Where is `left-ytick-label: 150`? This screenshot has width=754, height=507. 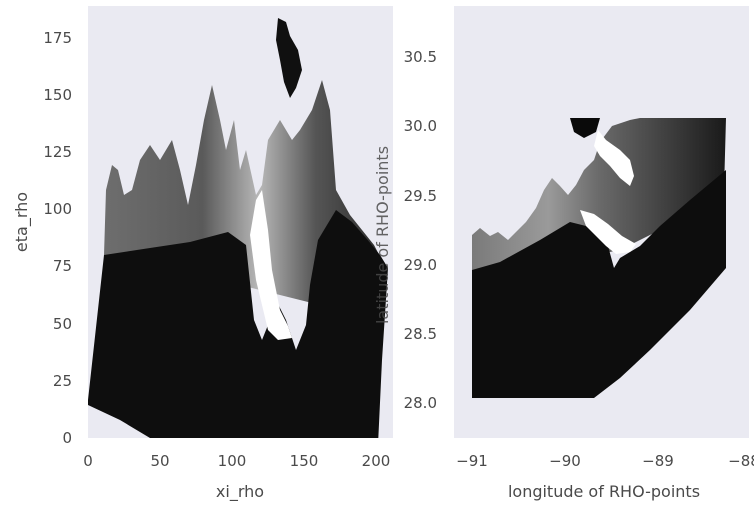
left-ytick-label: 150 is located at coordinates (57, 95).